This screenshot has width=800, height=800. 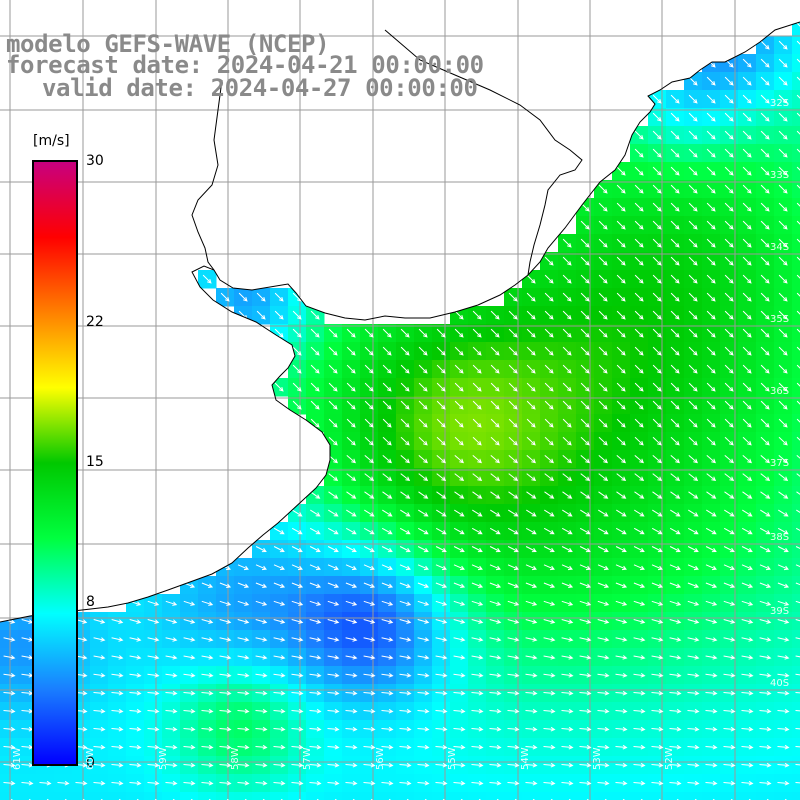 What do you see at coordinates (245, 65) in the screenshot?
I see `title-forecast-date: forecast date: 2024-04-21 00:00:00` at bounding box center [245, 65].